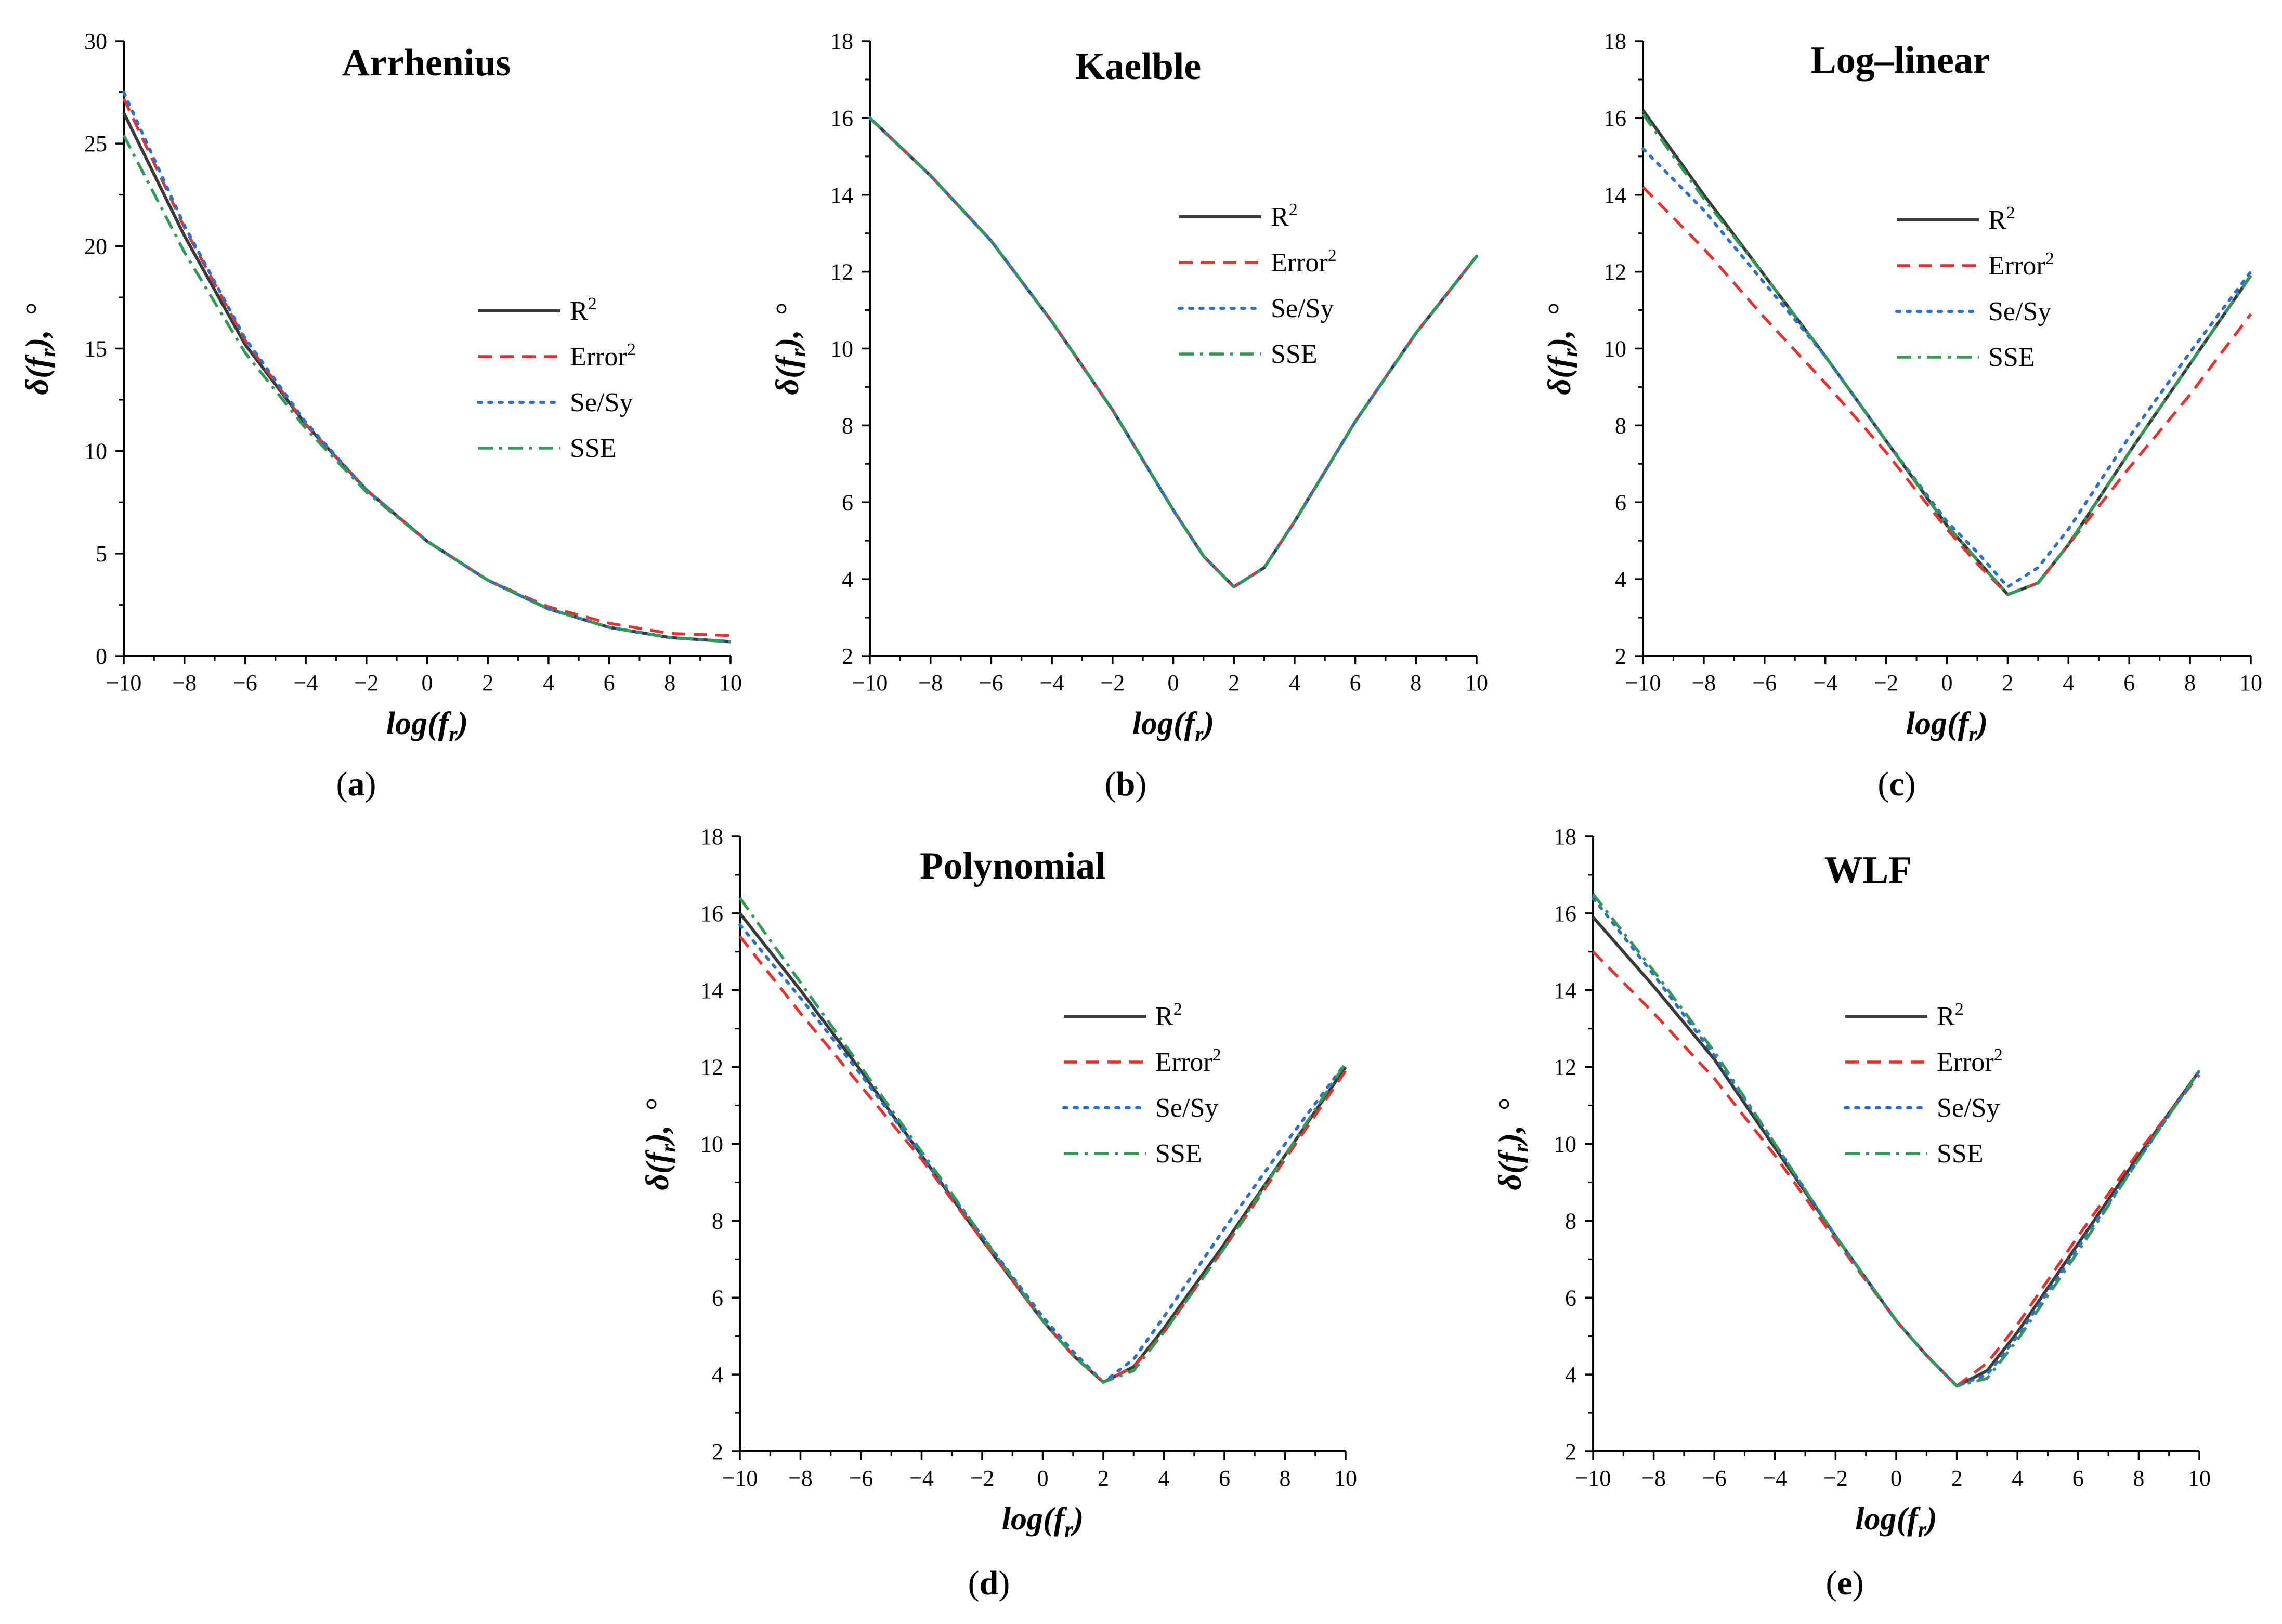 This screenshot has width=2282, height=1624. Describe the element at coordinates (1565, 1067) in the screenshot. I see `y-tick-label: 12` at that location.